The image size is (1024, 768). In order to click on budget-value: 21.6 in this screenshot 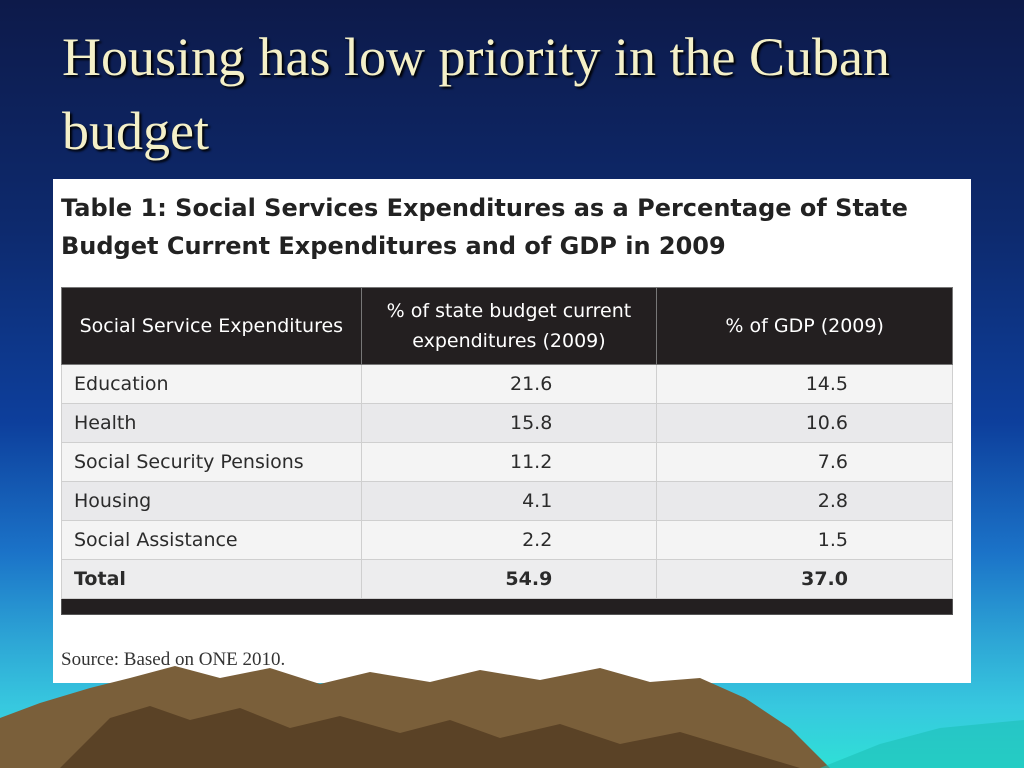, I will do `click(509, 384)`.